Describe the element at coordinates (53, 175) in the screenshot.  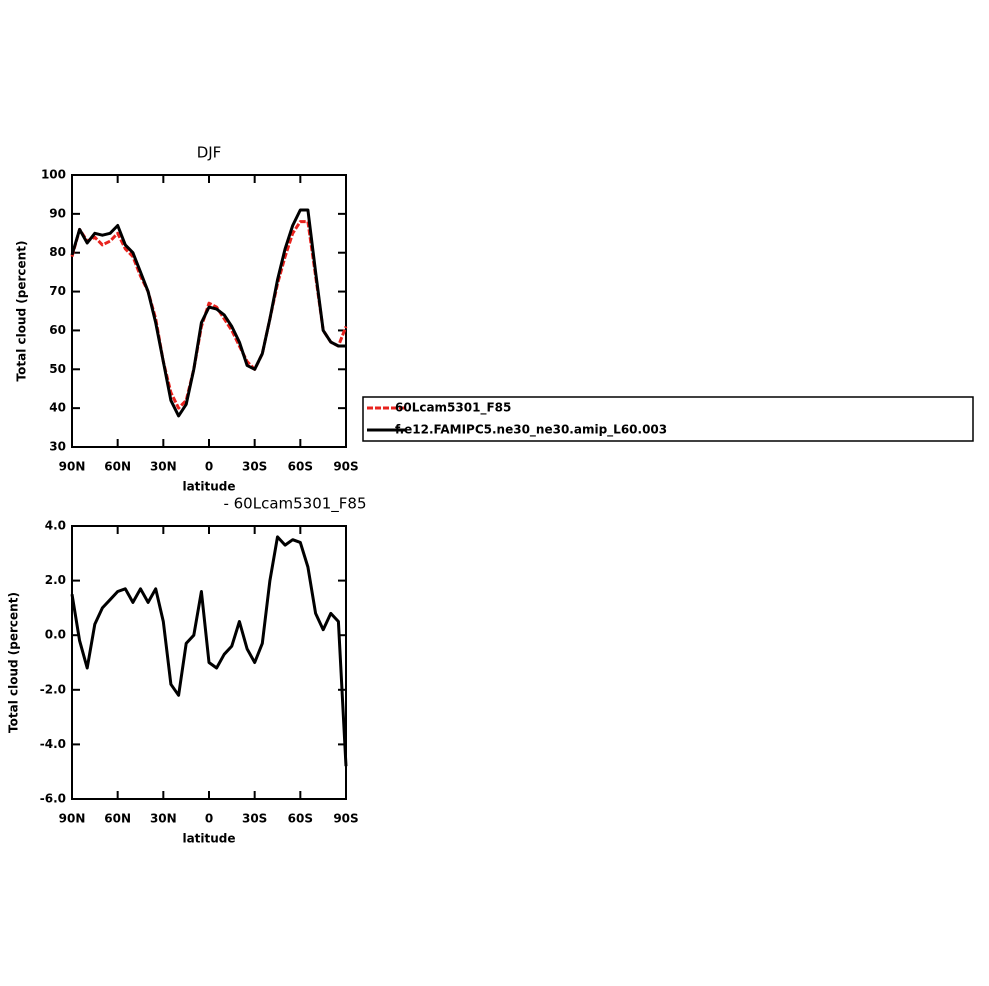
I see `y-tick-label: 100` at that location.